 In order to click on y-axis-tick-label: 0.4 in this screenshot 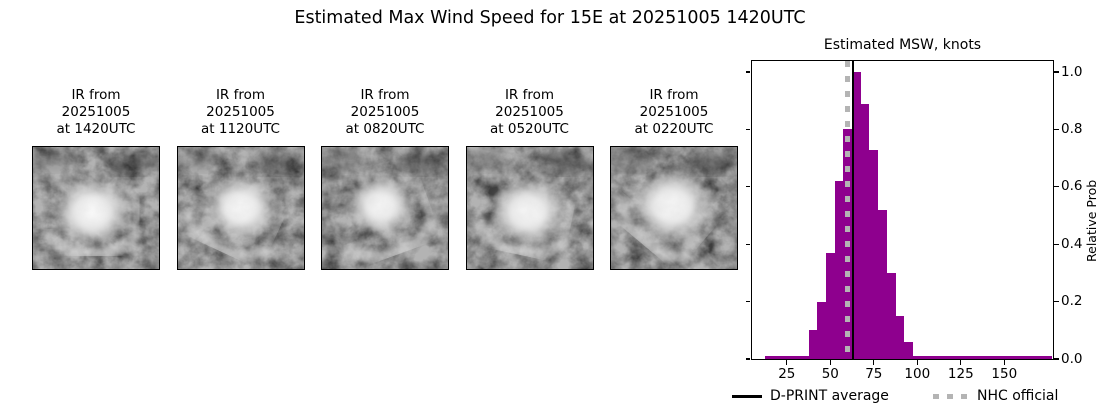, I will do `click(1072, 243)`.